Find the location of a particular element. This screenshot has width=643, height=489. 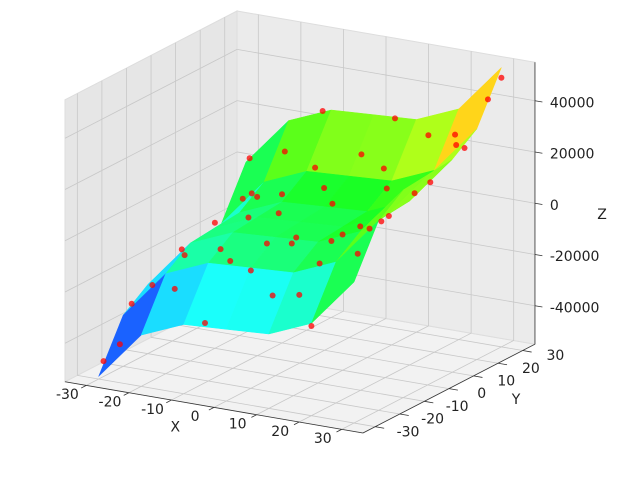

y-tick-label: 0 is located at coordinates (481, 394).